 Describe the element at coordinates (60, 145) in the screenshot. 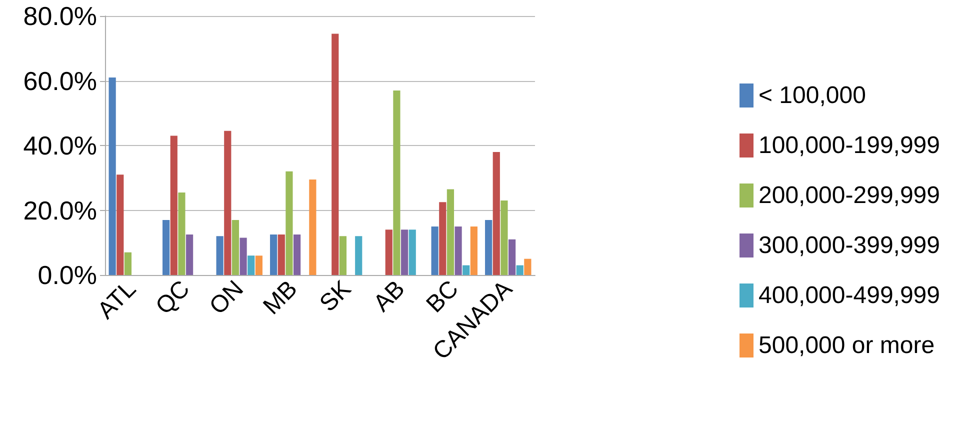

I see `y-tick-label: 40.0%` at that location.